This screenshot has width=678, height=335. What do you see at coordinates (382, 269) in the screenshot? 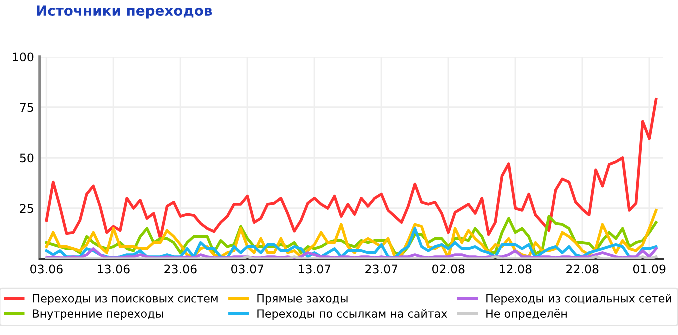
I see `x-tick-label: 23.07` at bounding box center [382, 269].